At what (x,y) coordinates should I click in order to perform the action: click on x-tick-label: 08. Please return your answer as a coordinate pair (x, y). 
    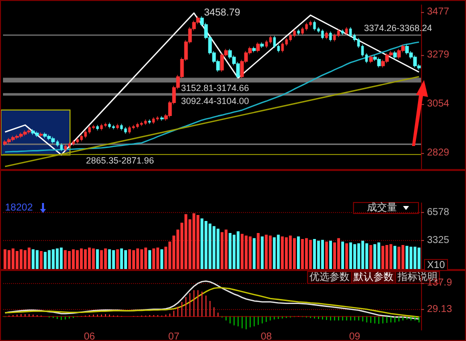
    Looking at the image, I should click on (266, 336).